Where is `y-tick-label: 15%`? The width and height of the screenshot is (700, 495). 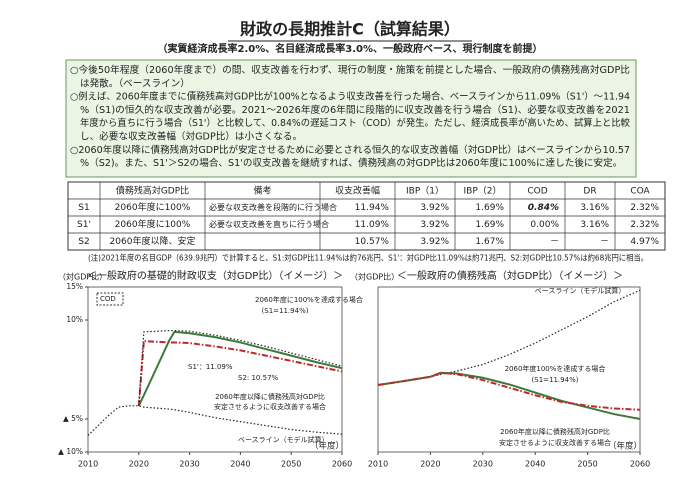
y-tick-label: 15% is located at coordinates (74, 286).